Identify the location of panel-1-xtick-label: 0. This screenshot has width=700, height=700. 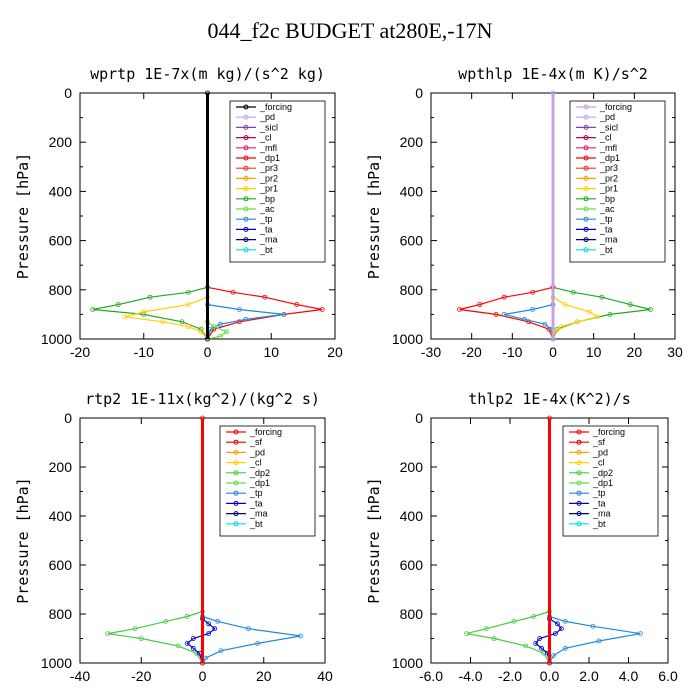
(208, 352).